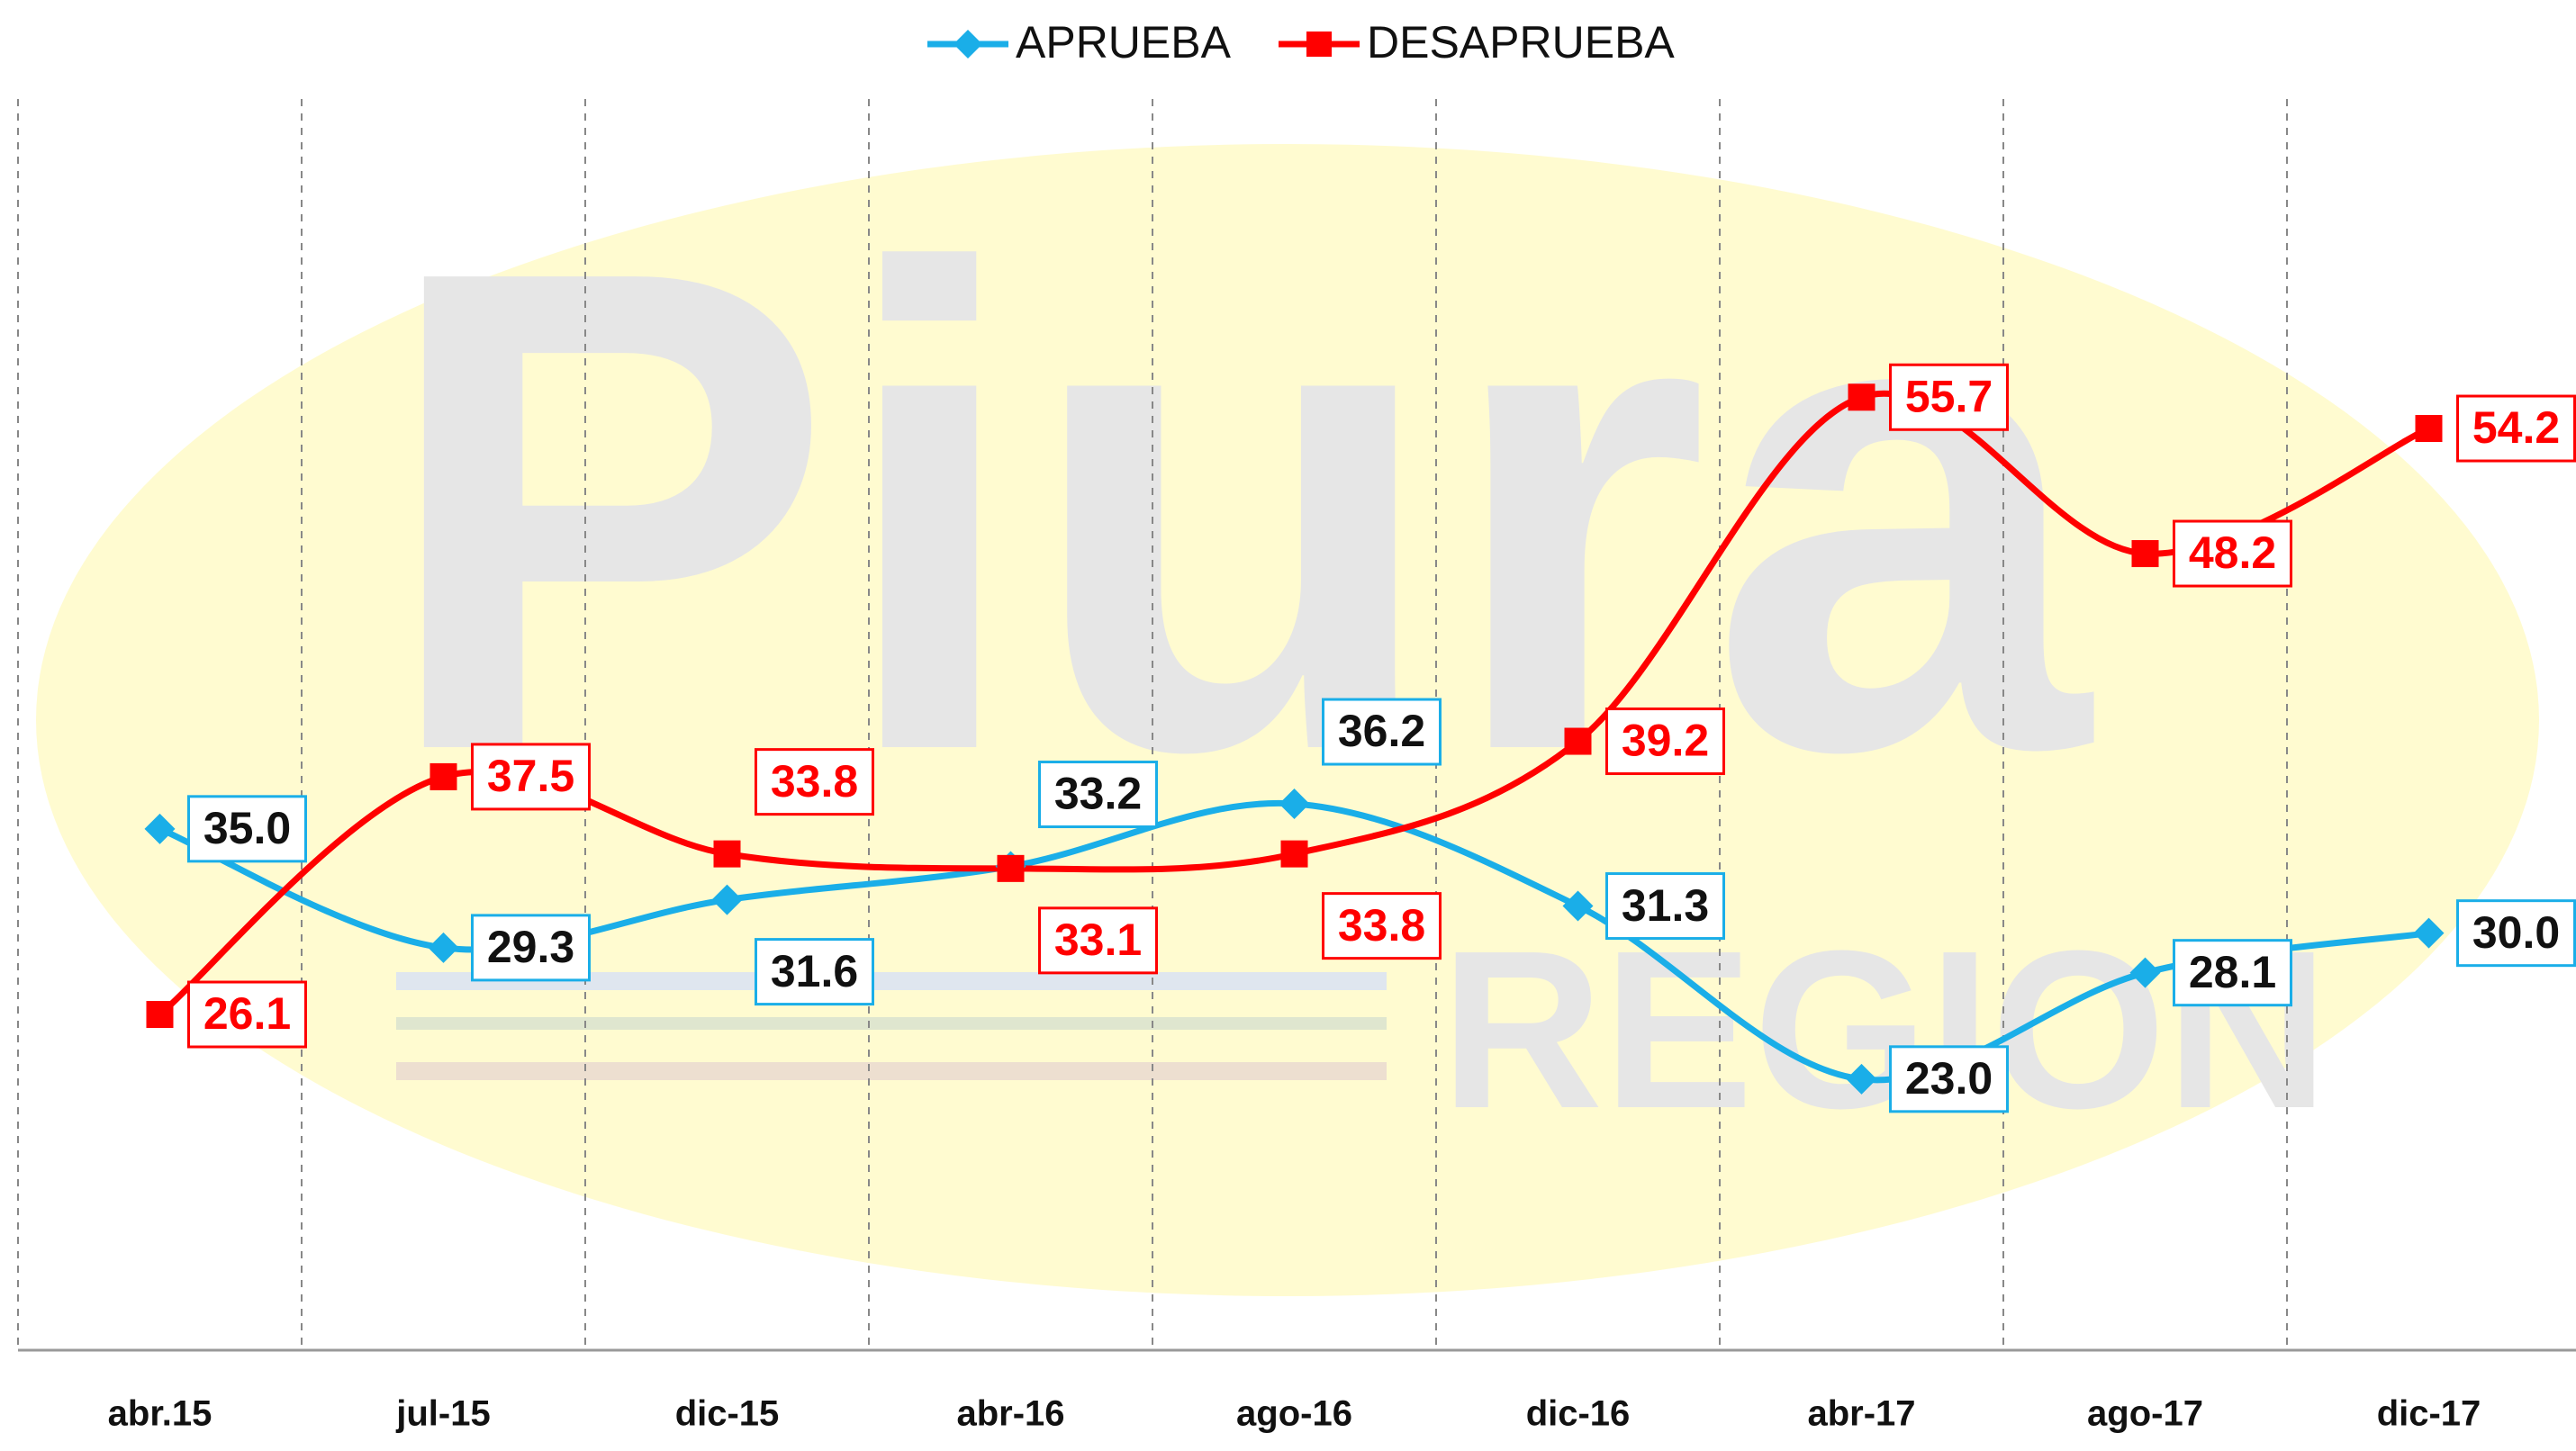  I want to click on x-tick-label: dic-17, so click(2429, 1414).